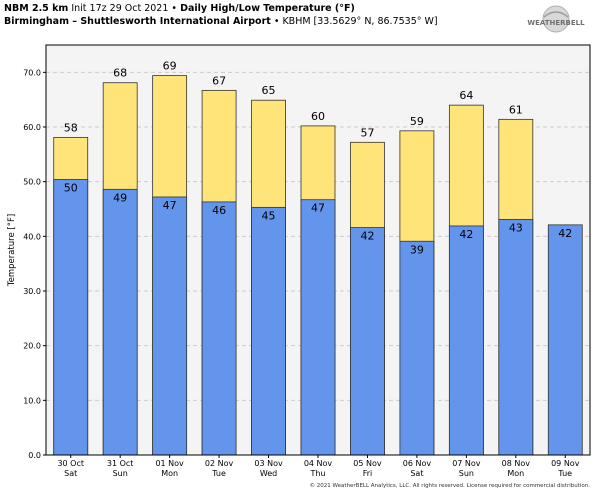 Image resolution: width=600 pixels, height=493 pixels. Describe the element at coordinates (34, 455) in the screenshot. I see `y-tick-label: 0.0` at that location.